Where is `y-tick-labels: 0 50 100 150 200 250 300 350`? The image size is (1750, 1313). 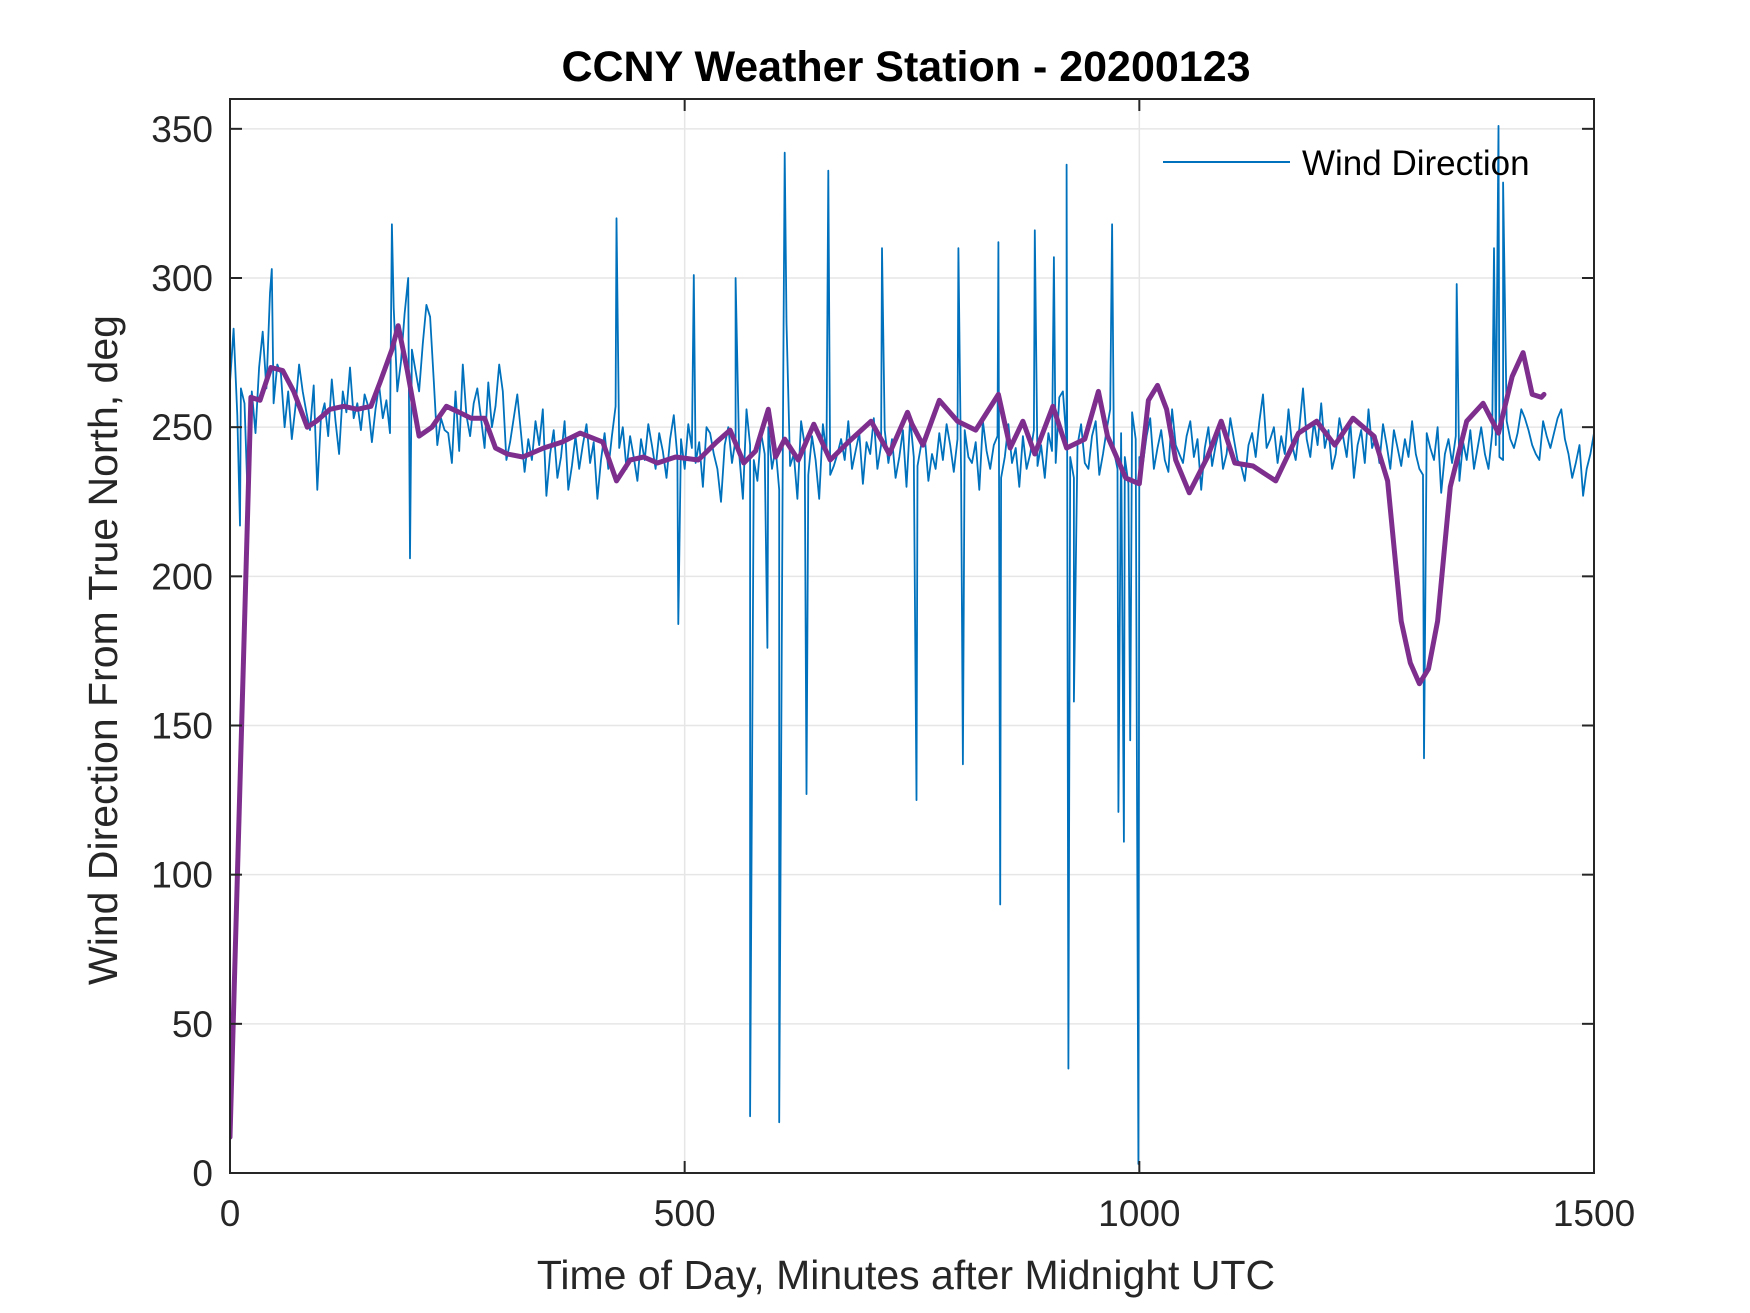
y-tick-labels: 0 50 100 150 200 250 300 350 is located at coordinates (182, 651).